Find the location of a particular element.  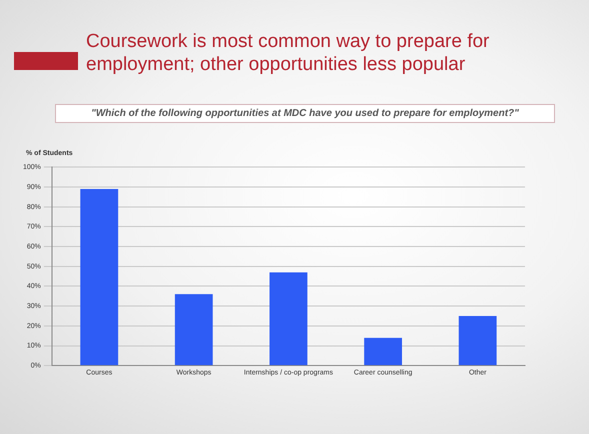

chart-subtitle: "Which of the following opportunities at MDC have you used to prepare for employment?" is located at coordinates (305, 113).